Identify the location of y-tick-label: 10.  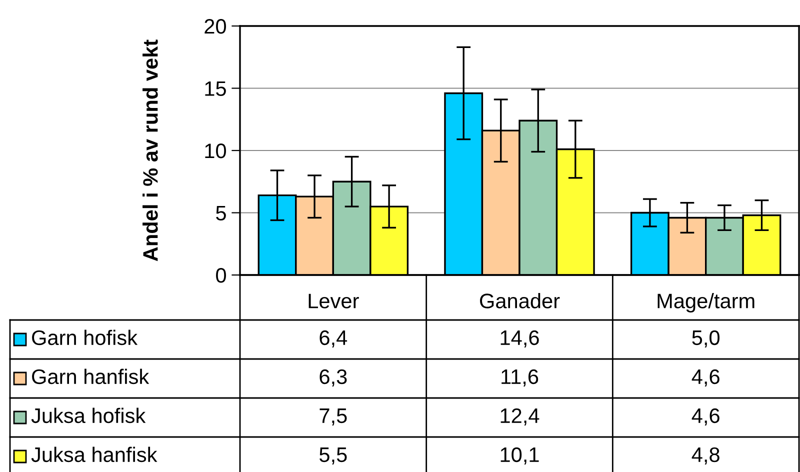
(215, 151).